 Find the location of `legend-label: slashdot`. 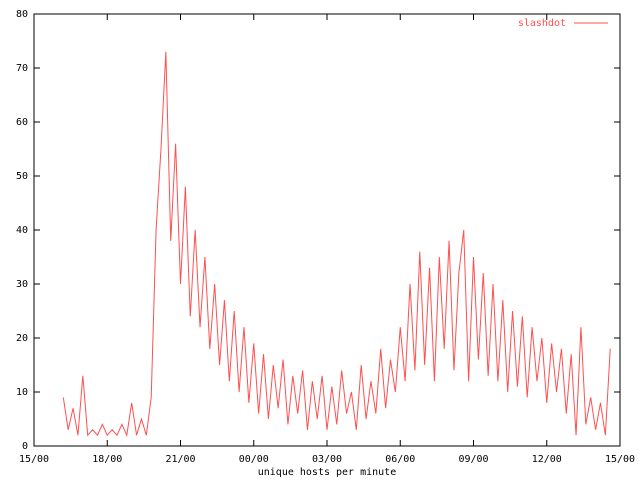

legend-label: slashdot is located at coordinates (542, 23).